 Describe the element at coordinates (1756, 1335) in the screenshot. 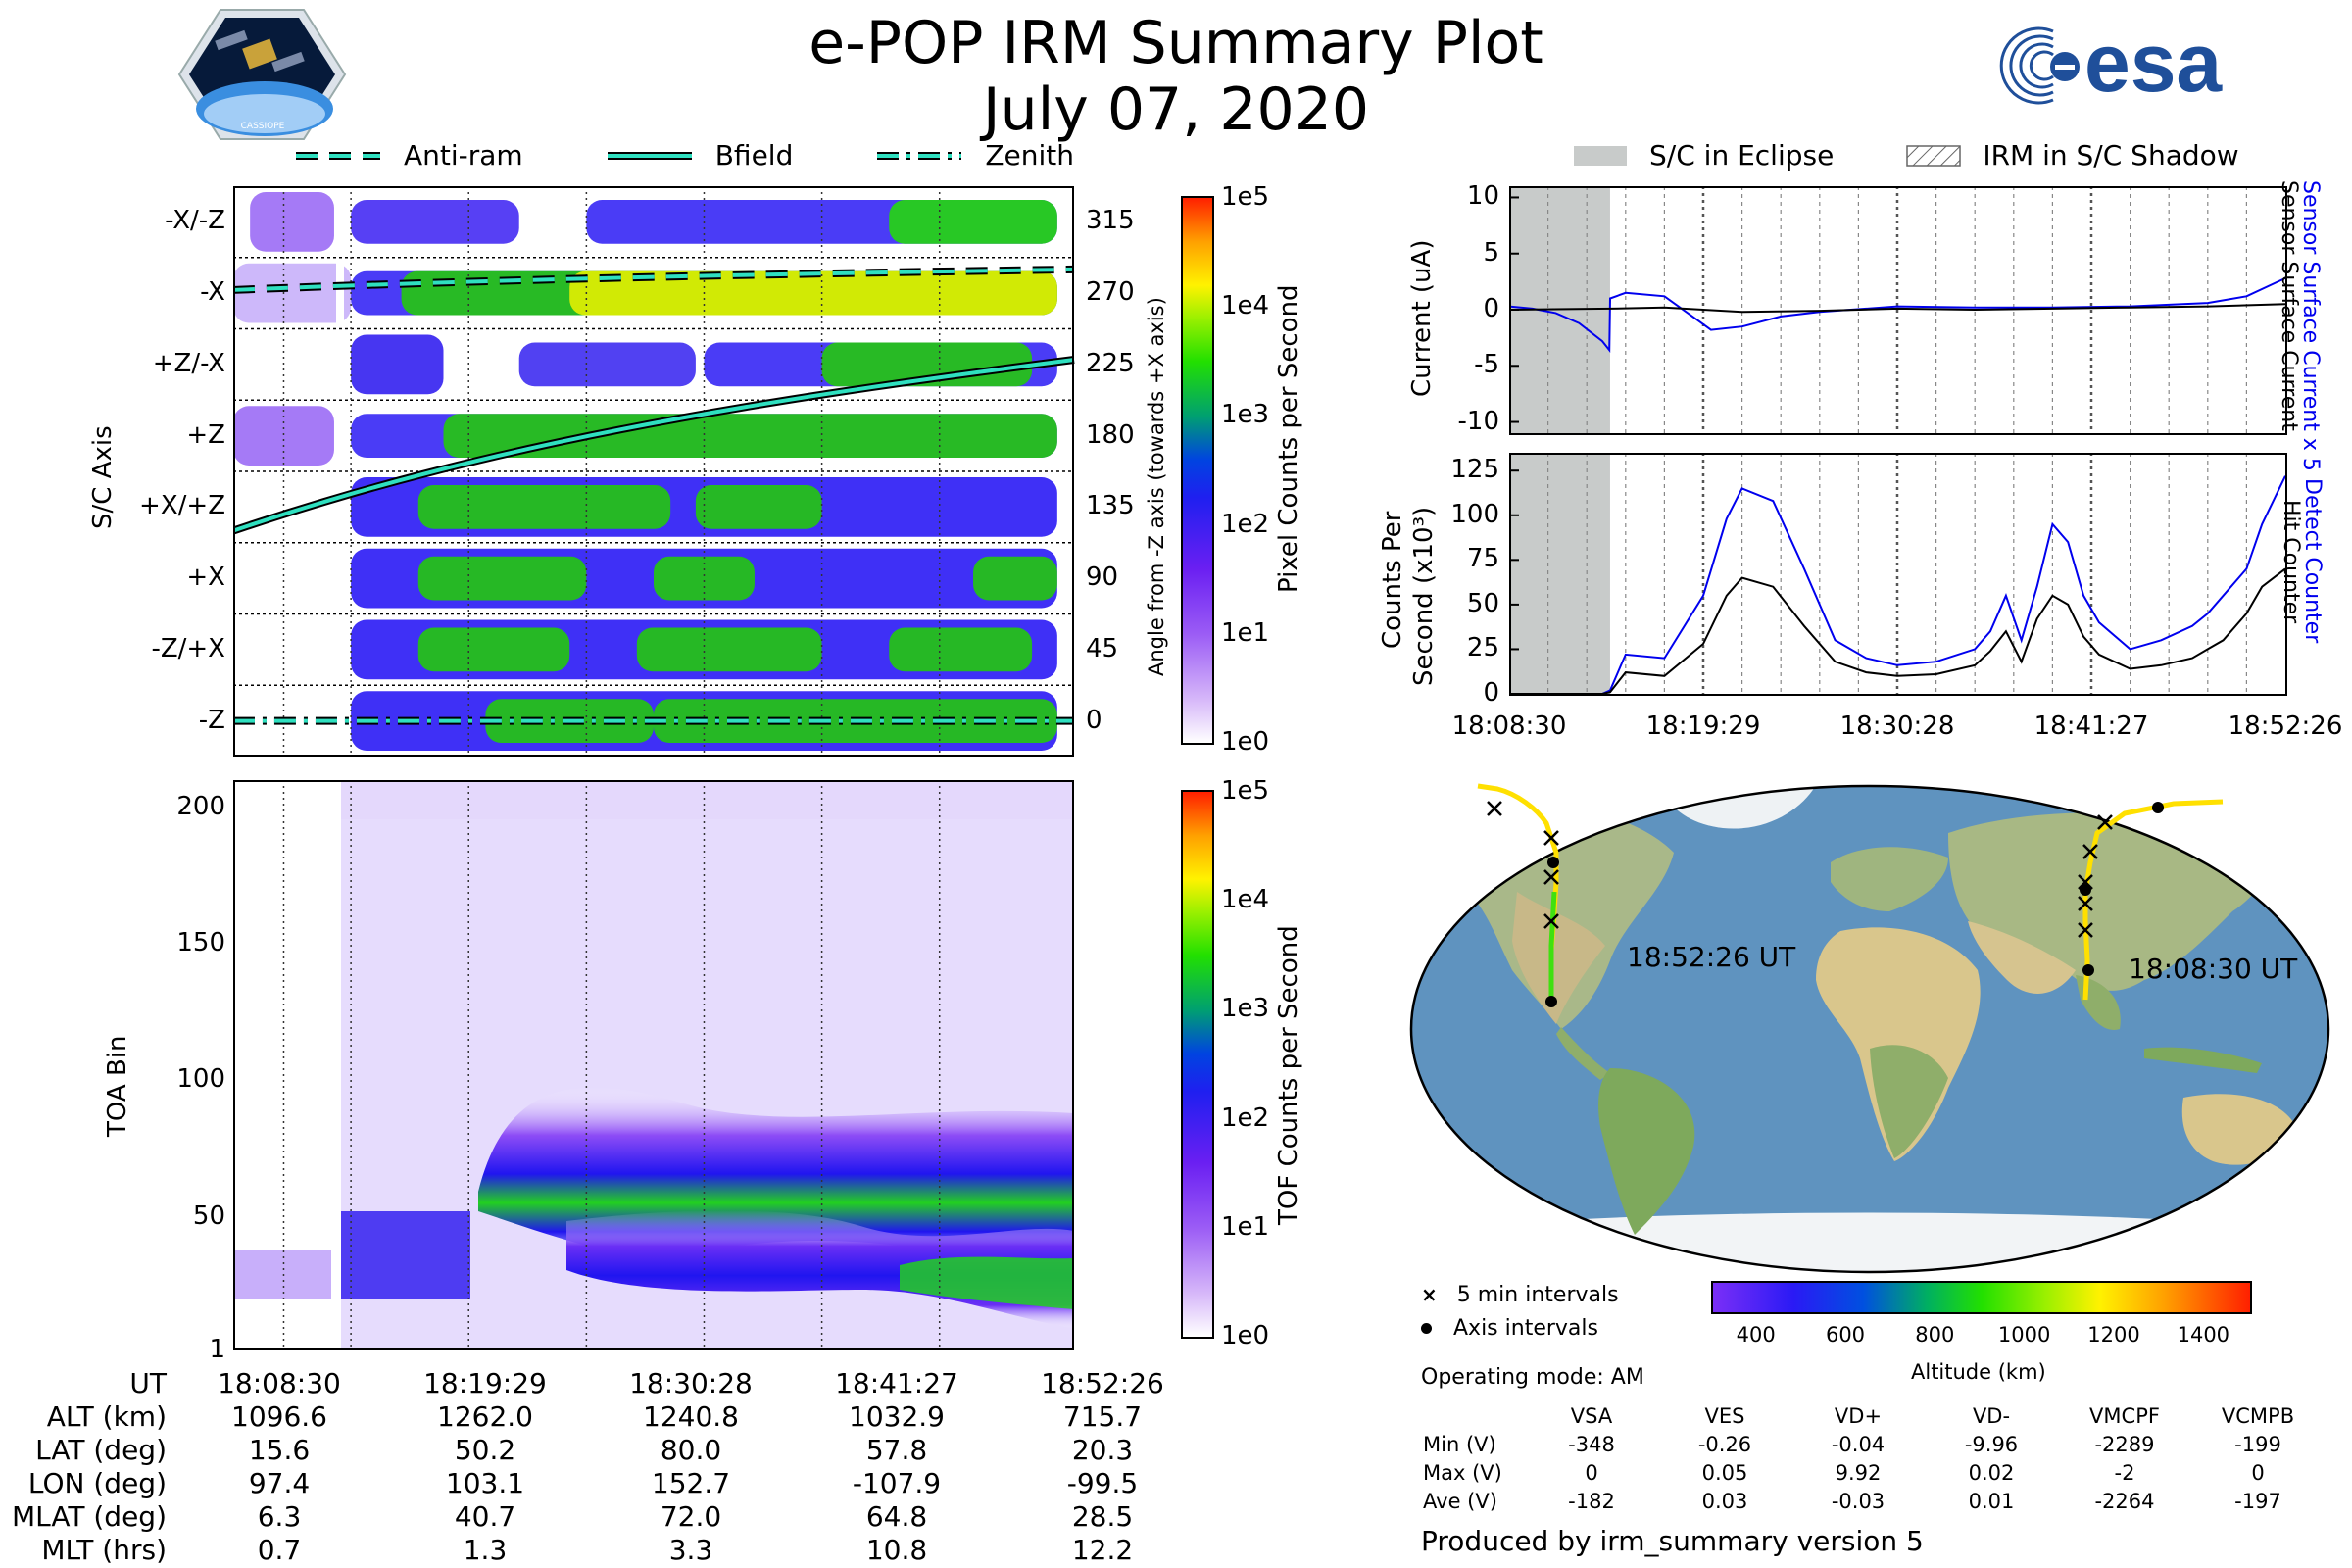

I see `altitude-tick: 400` at that location.